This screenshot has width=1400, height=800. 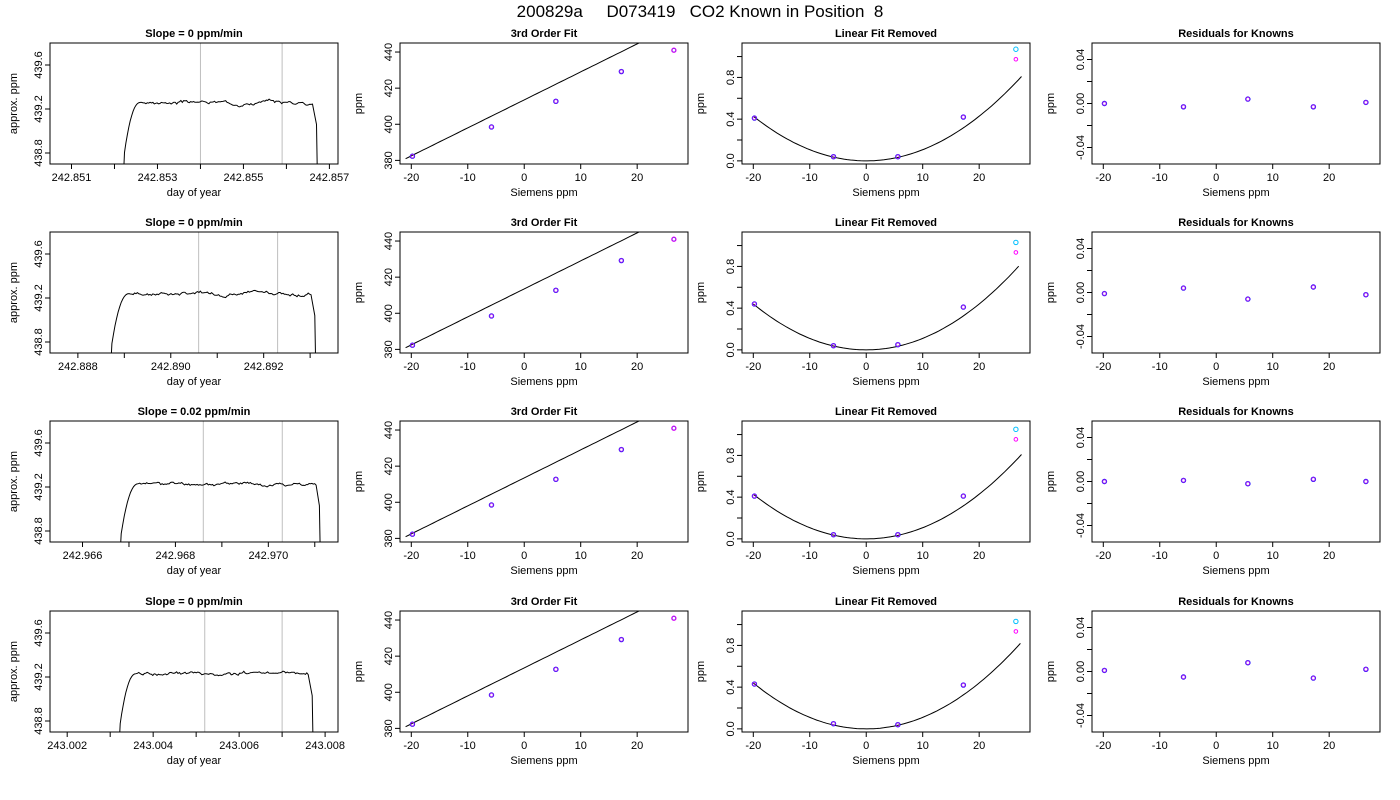 I want to click on x-tick-label: 243.006, so click(x=239, y=746).